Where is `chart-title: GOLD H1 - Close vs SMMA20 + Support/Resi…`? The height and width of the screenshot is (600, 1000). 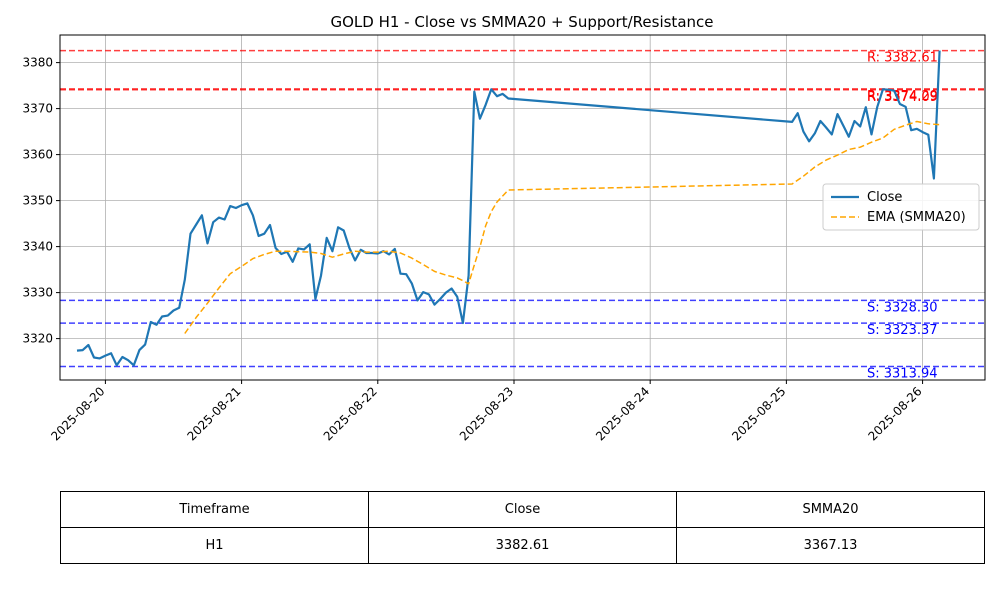 chart-title: GOLD H1 - Close vs SMMA20 + Support/Resi… is located at coordinates (521, 22).